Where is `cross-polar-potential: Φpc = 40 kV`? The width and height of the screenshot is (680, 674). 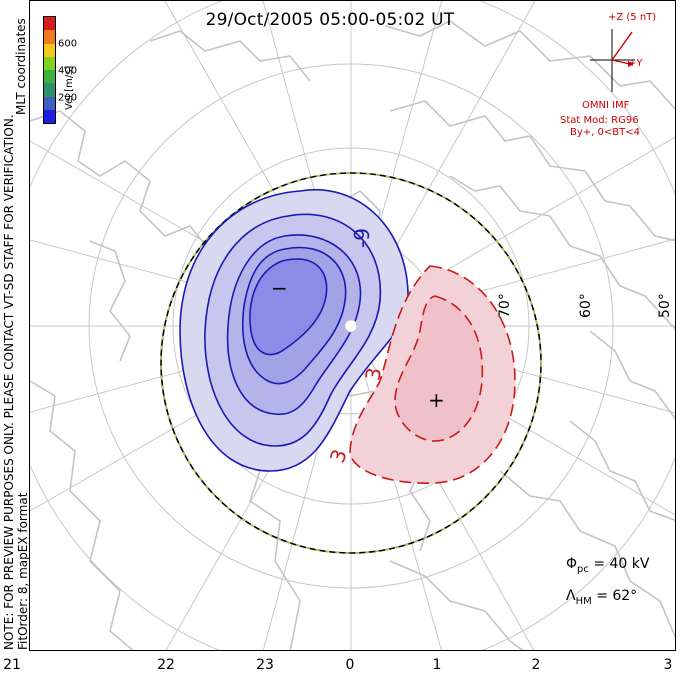 cross-polar-potential: Φpc = 40 kV is located at coordinates (607, 565).